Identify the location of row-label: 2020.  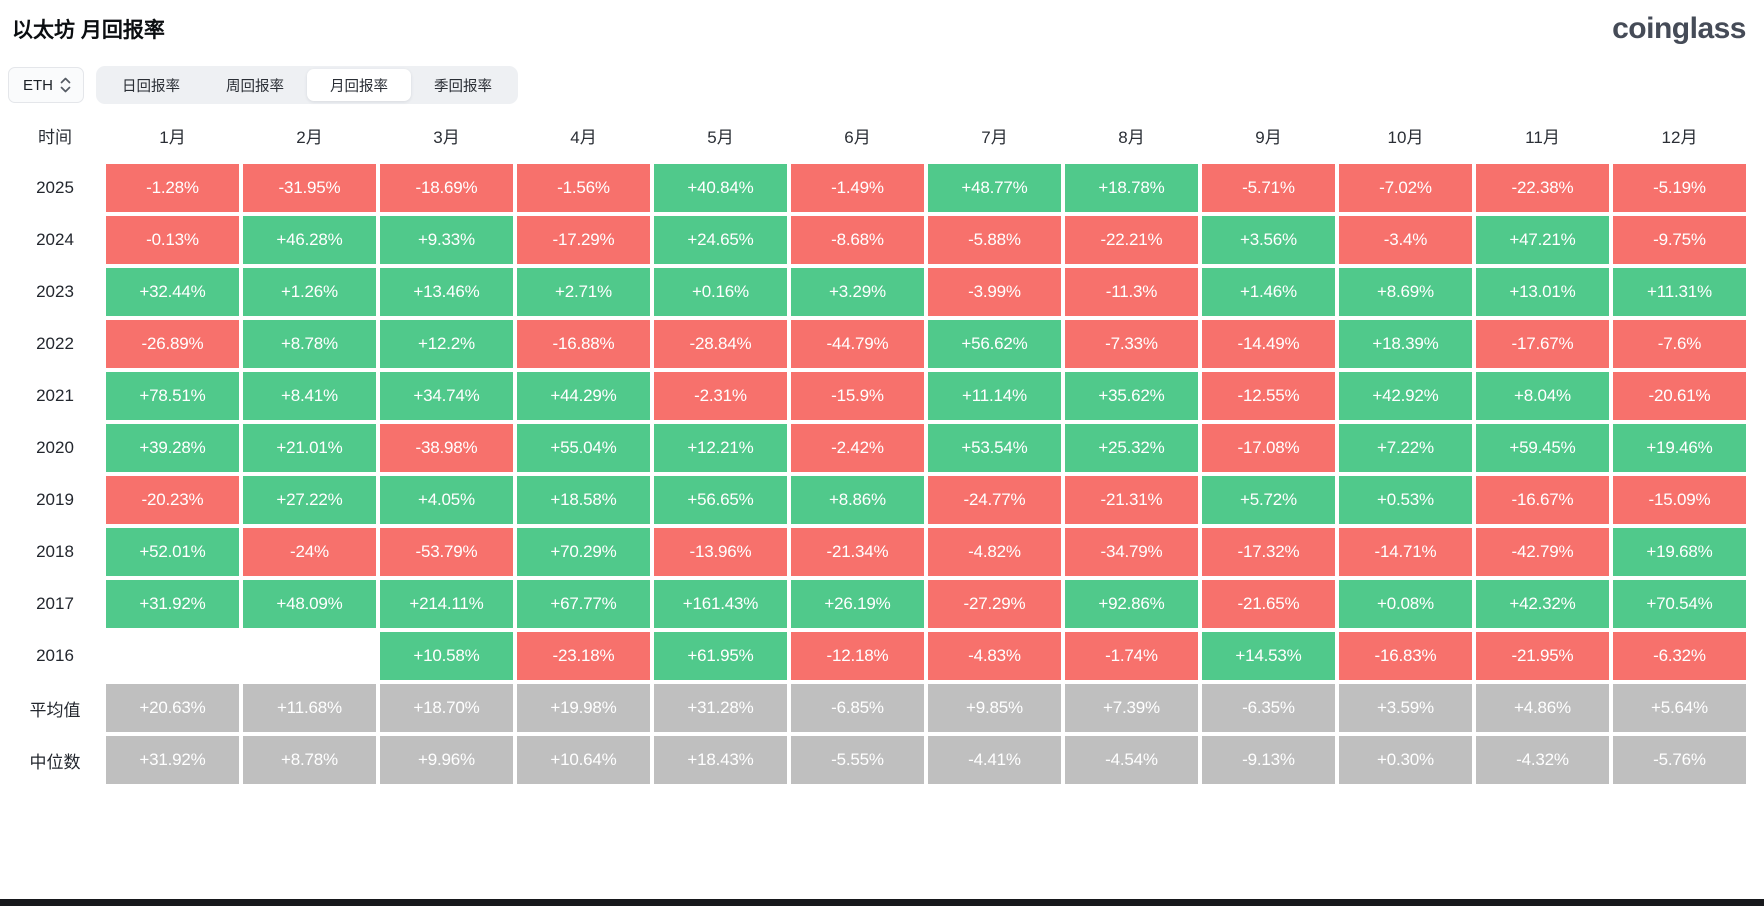
(55, 447).